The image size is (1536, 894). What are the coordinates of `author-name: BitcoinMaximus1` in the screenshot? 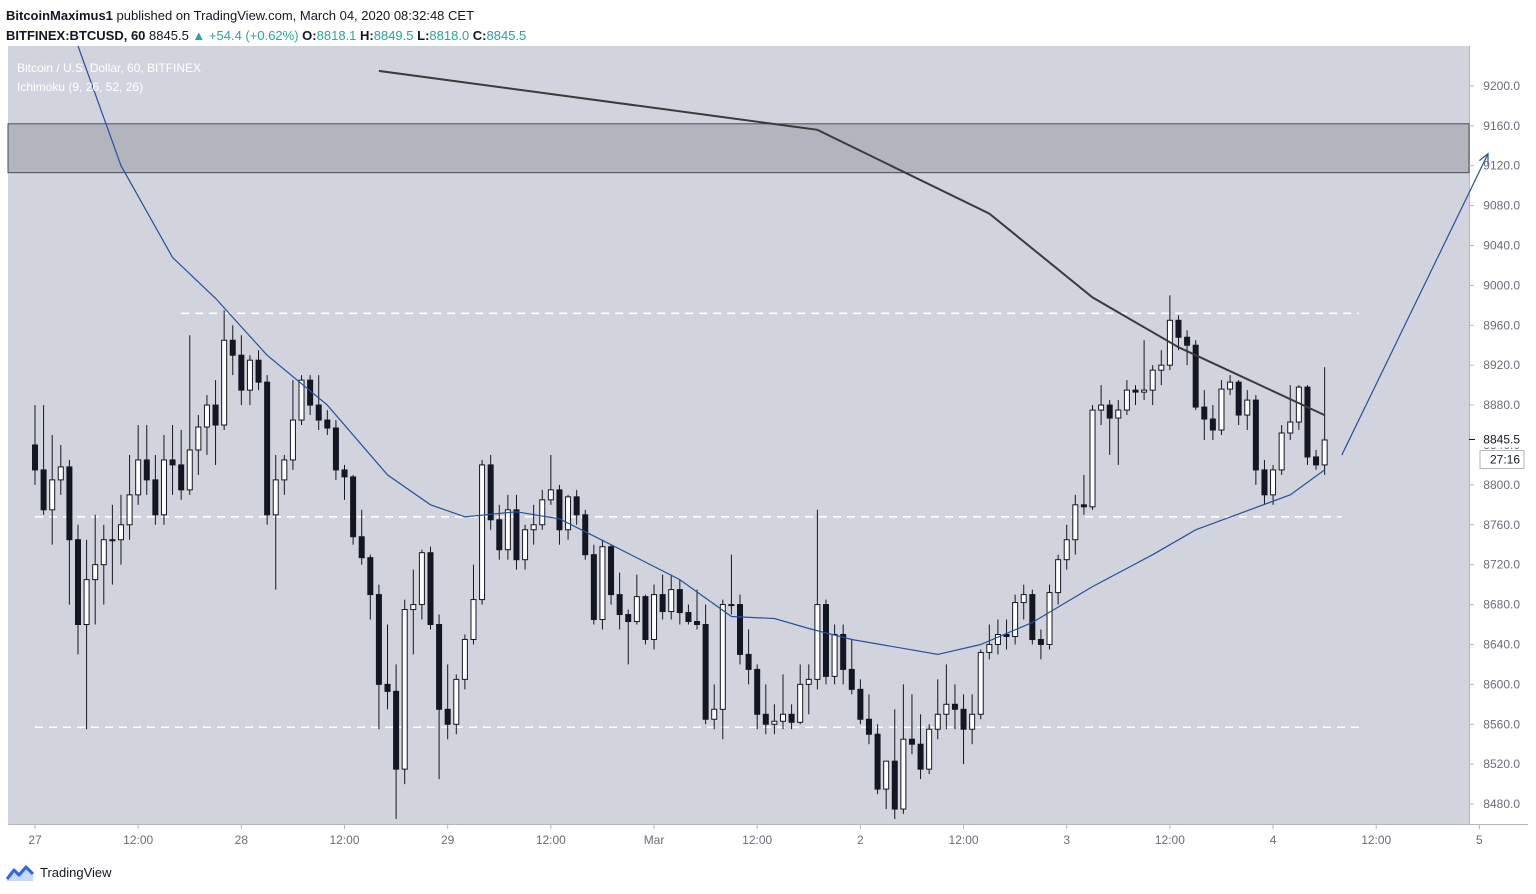 It's located at (59, 15).